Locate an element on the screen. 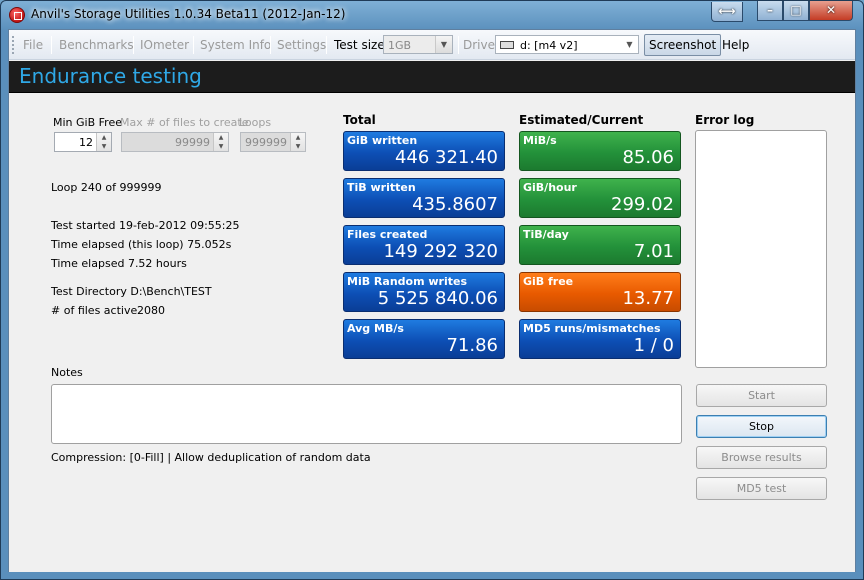 The image size is (864, 580). test-size-select: 1GB ▼ is located at coordinates (418, 44).